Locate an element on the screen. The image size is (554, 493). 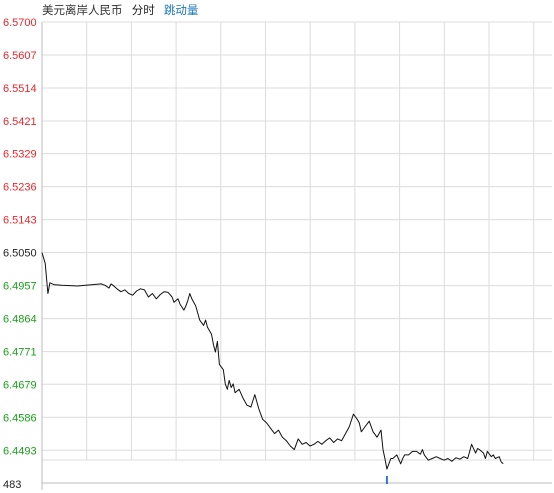
y-tick-label: 6.5421 is located at coordinates (20, 122).